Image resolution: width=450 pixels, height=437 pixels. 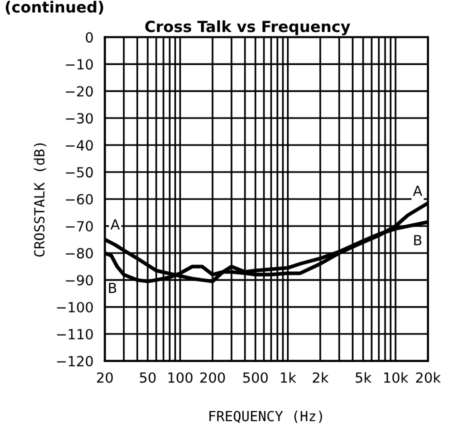 What do you see at coordinates (418, 240) in the screenshot?
I see `series-label: B` at bounding box center [418, 240].